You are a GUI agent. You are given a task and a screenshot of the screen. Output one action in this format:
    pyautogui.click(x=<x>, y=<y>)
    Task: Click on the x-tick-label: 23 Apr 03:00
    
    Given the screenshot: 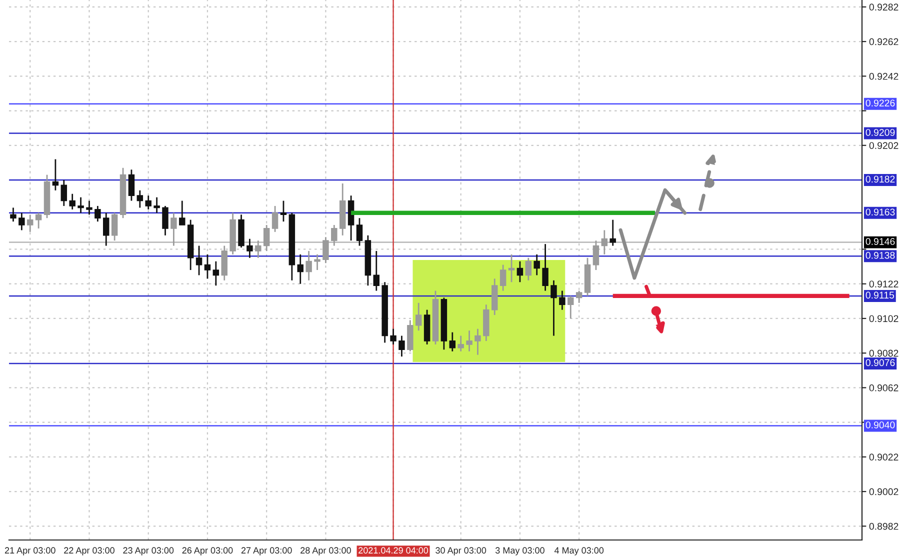 What is the action you would take?
    pyautogui.click(x=148, y=551)
    